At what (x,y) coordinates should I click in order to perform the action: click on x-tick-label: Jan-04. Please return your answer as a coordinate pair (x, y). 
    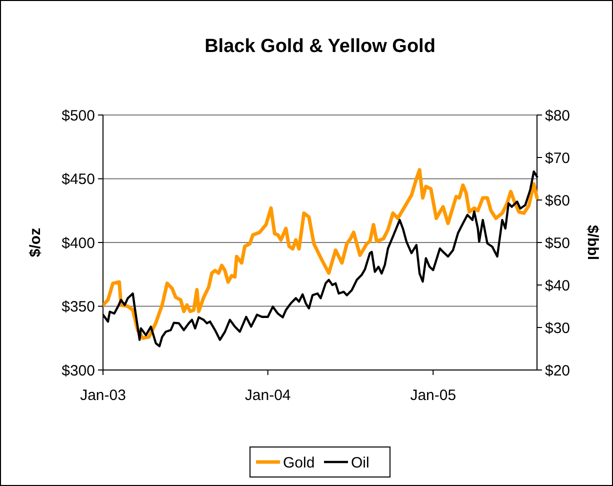
    Looking at the image, I should click on (267, 395).